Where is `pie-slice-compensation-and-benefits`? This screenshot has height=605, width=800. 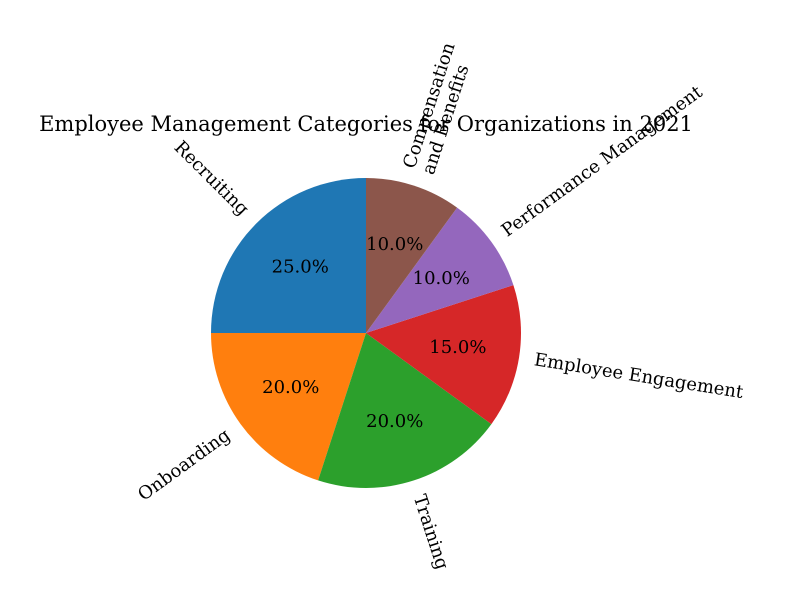 pie-slice-compensation-and-benefits is located at coordinates (412, 255).